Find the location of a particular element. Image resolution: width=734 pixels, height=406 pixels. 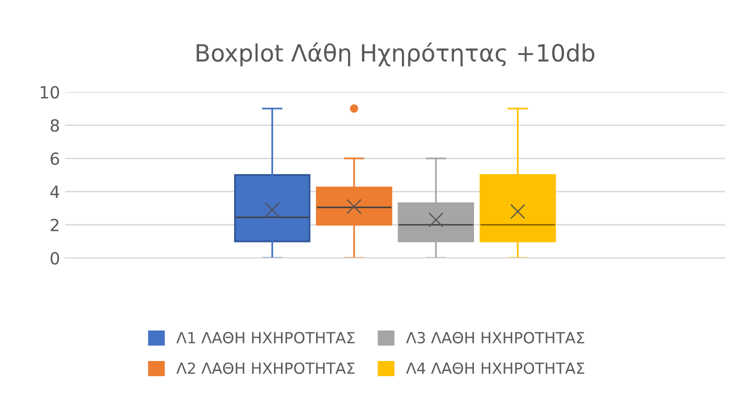

legend-label: Λ1 ΛΑΘΗ ΗΧΗΡΟΤΗΤΑΣ is located at coordinates (265, 338).